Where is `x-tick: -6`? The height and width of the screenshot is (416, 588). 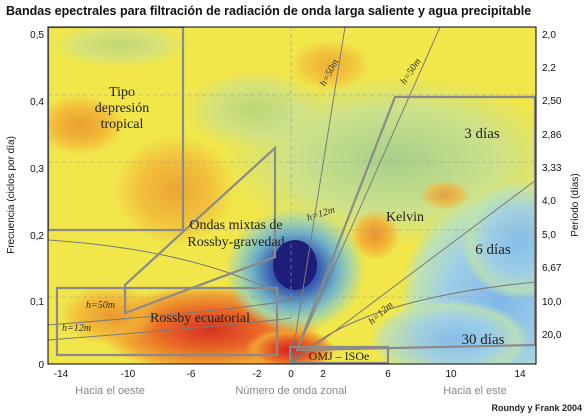 x-tick: -6 is located at coordinates (191, 374).